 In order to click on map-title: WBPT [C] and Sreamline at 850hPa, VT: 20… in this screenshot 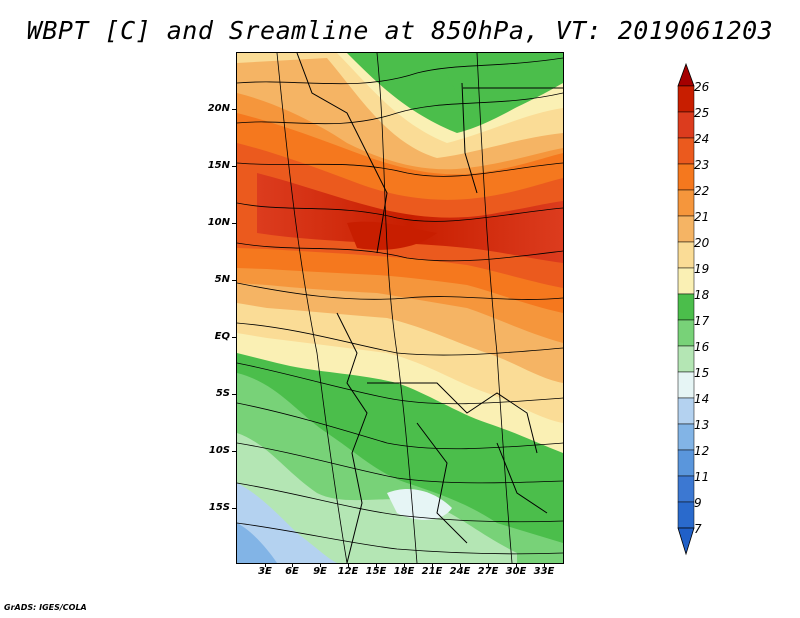, I will do `click(400, 30)`.